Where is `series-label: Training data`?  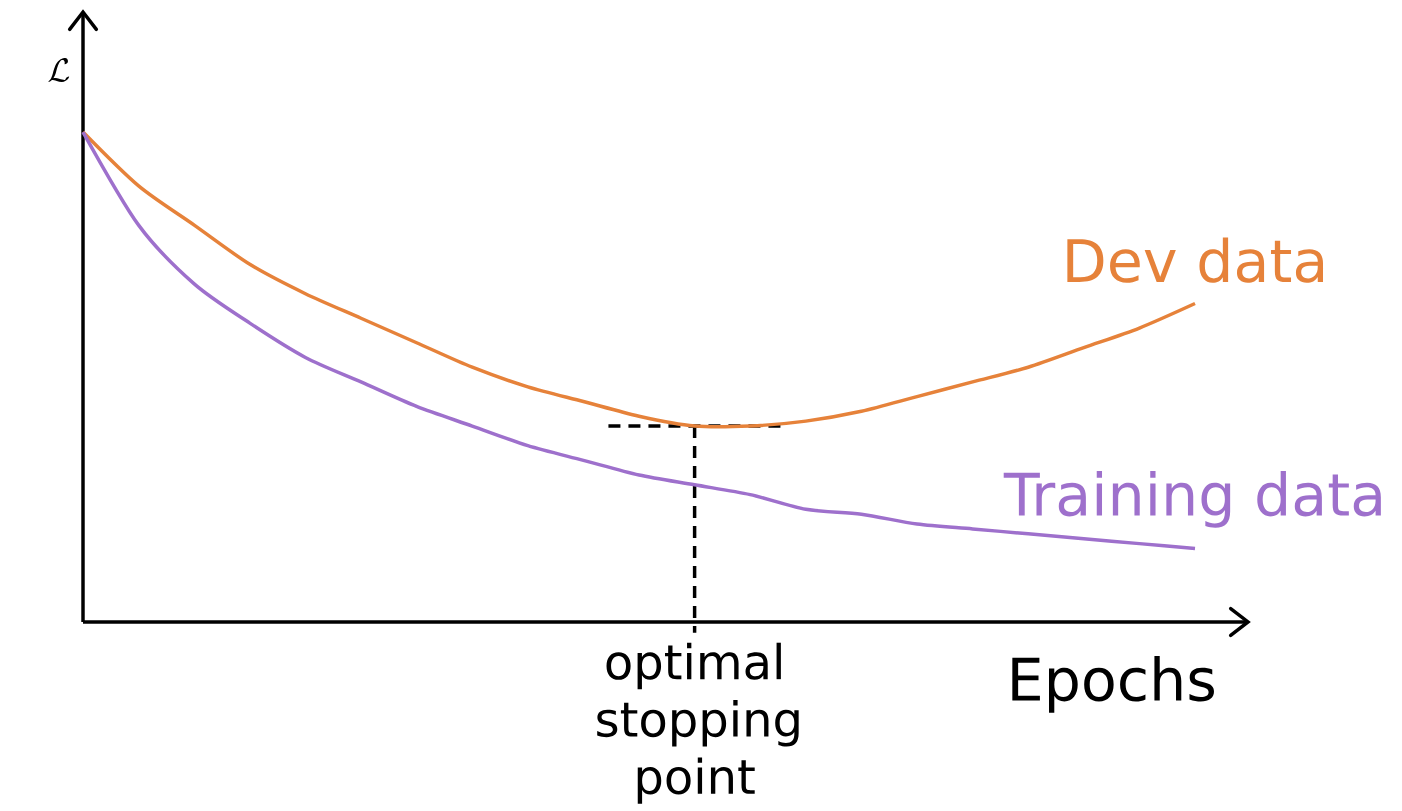
series-label: Training data is located at coordinates (1192, 499).